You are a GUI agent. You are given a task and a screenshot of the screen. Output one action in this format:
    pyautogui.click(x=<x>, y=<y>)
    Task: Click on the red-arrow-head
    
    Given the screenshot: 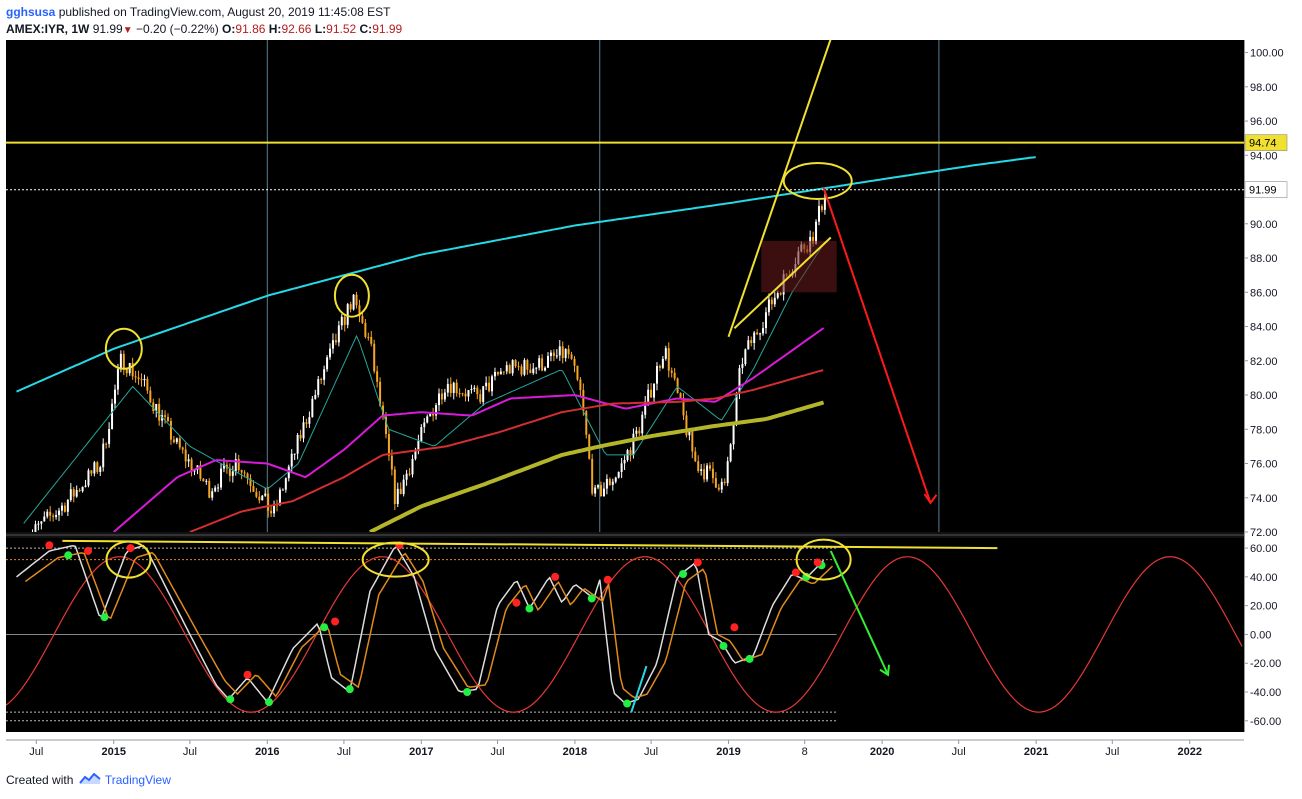 What is the action you would take?
    pyautogui.click(x=930, y=499)
    